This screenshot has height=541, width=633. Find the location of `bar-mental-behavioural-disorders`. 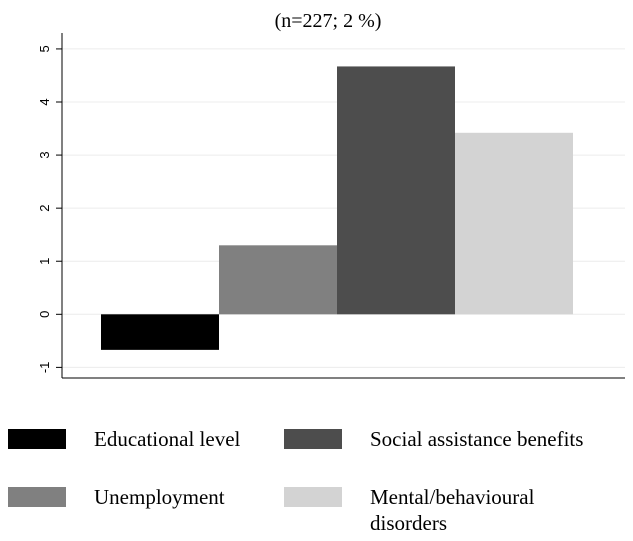

bar-mental-behavioural-disorders is located at coordinates (514, 223).